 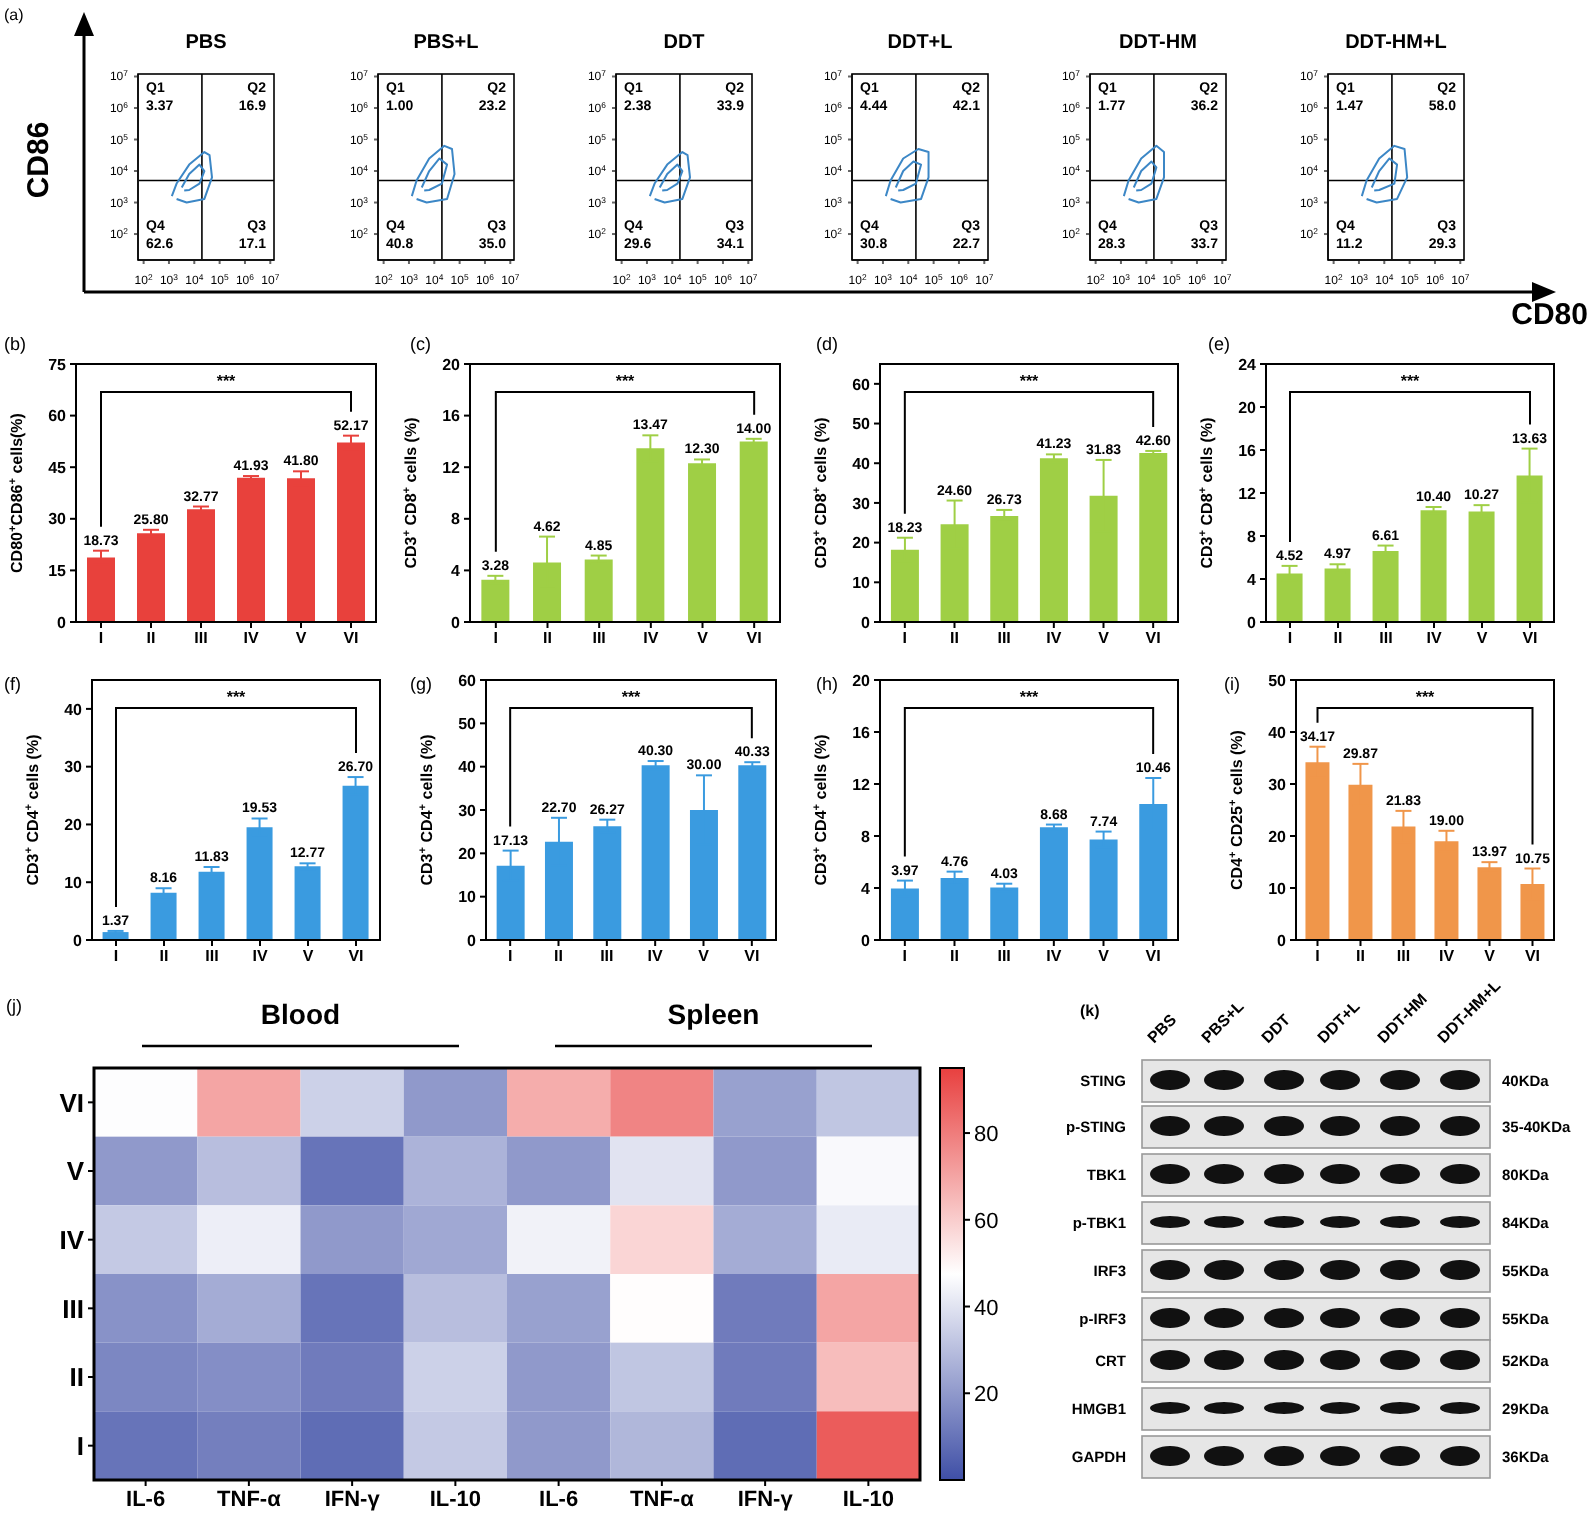 I want to click on chart-title: DDT+L, so click(x=920, y=43).